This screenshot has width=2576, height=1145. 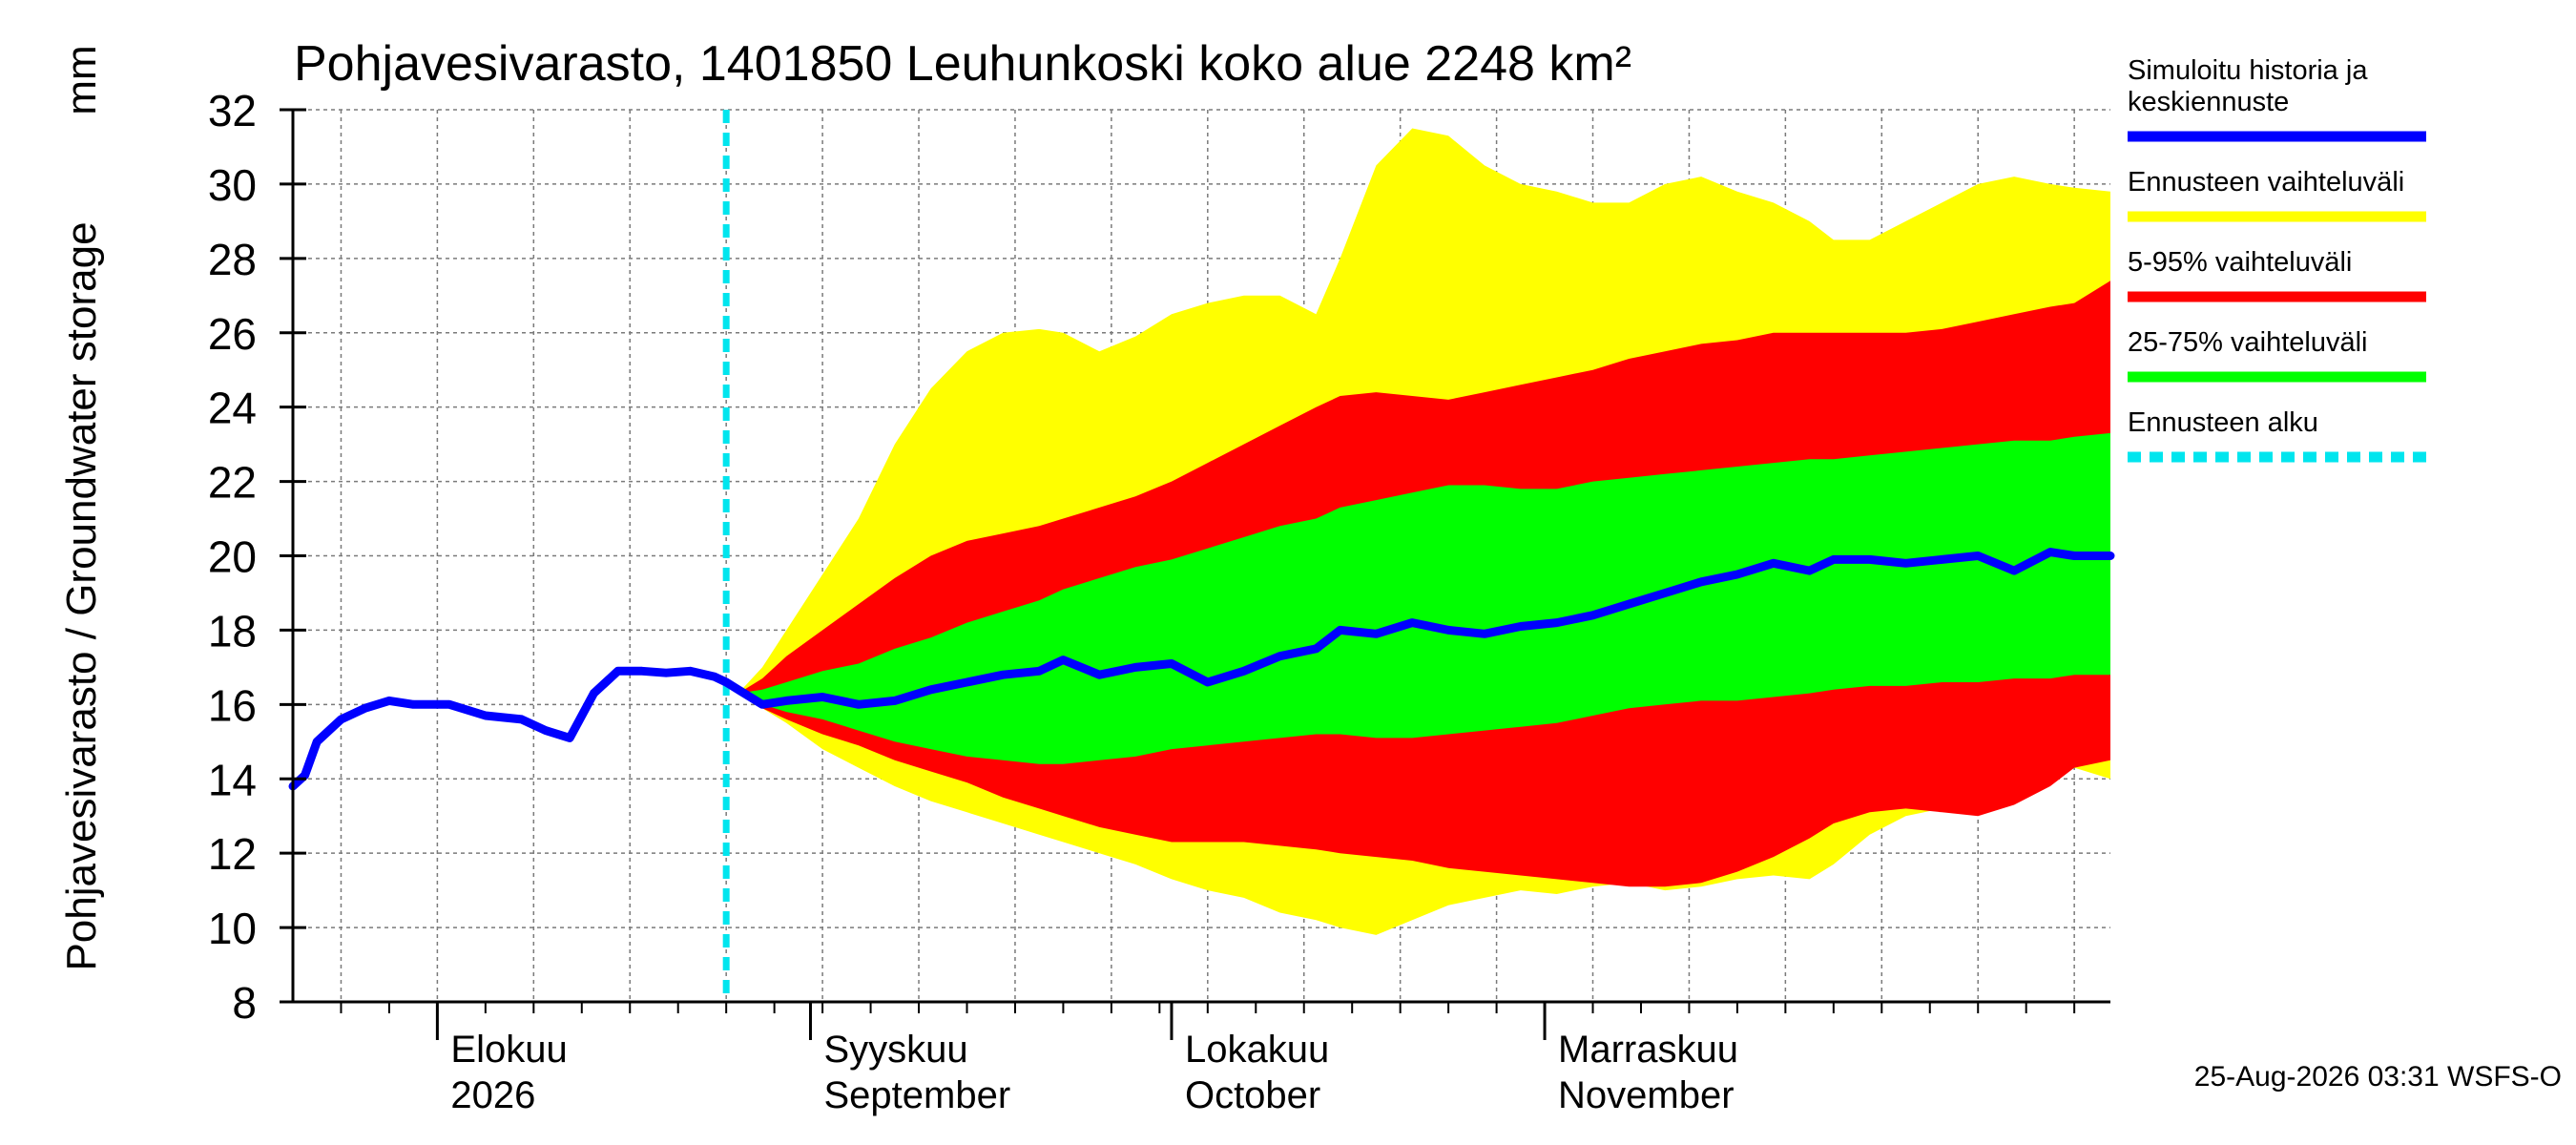 I want to click on x-tick-label-month: September, so click(x=916, y=1095).